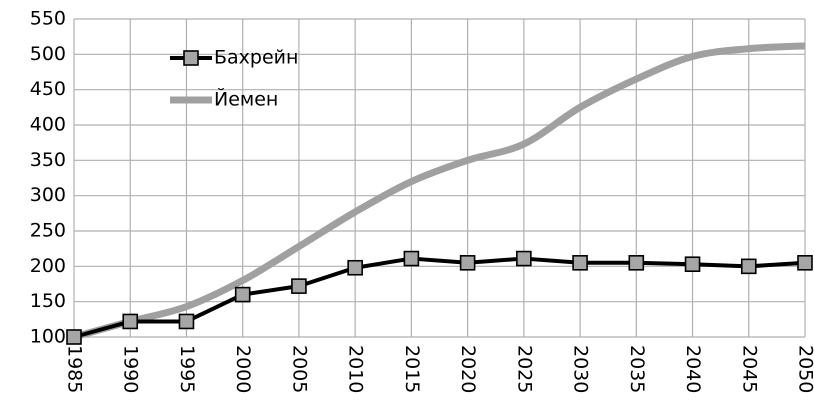 The width and height of the screenshot is (814, 410). What do you see at coordinates (48, 160) in the screenshot?
I see `y-tick-label: 350` at bounding box center [48, 160].